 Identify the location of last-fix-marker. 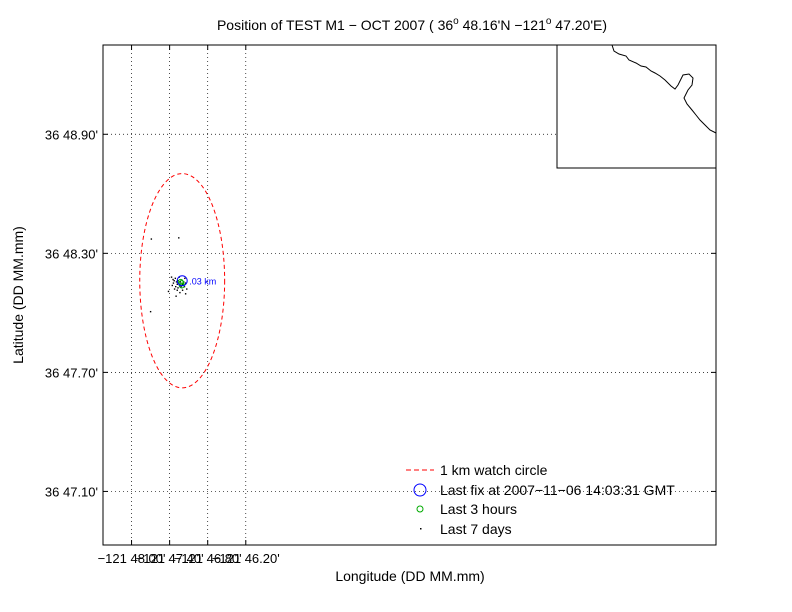
(182, 281).